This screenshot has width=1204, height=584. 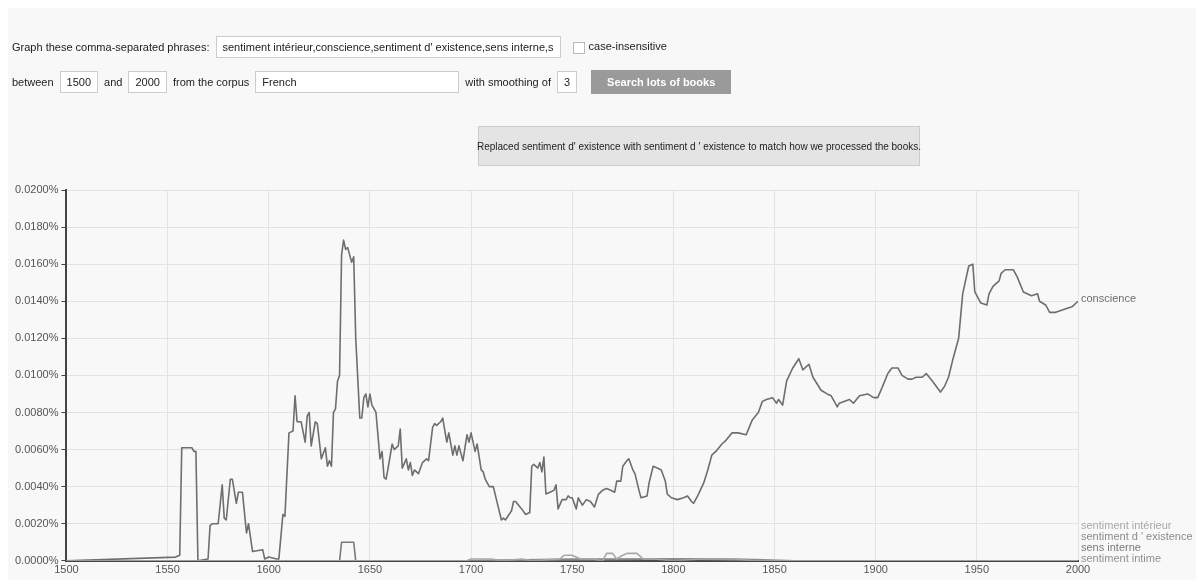 What do you see at coordinates (673, 569) in the screenshot?
I see `x-tick-label: 1800` at bounding box center [673, 569].